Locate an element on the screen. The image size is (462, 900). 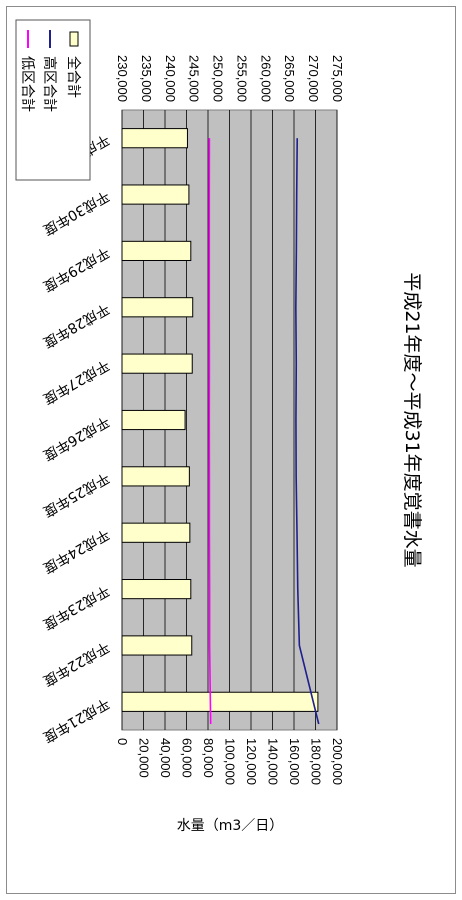
right-tick-label: 250,000 is located at coordinates (218, 78).